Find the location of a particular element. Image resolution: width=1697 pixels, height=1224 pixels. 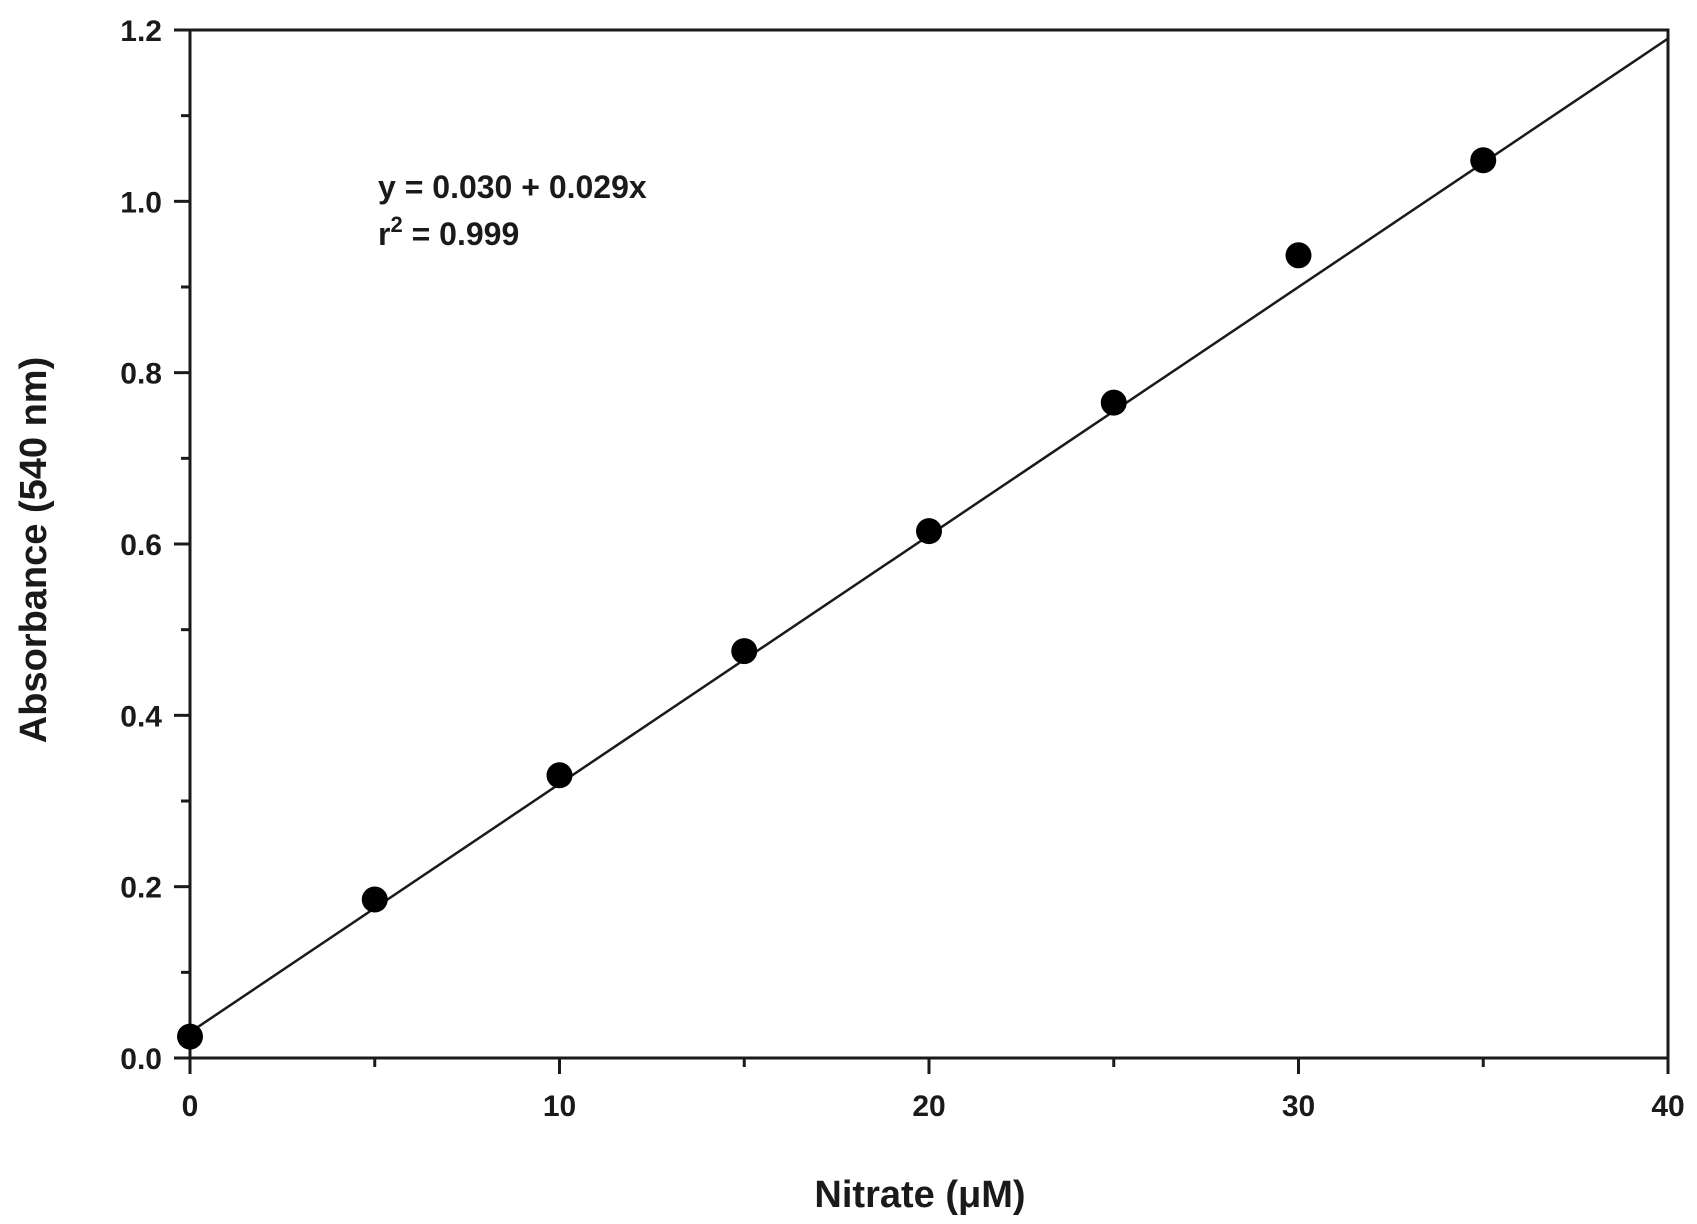

x-tick-label: 0 is located at coordinates (190, 1106).